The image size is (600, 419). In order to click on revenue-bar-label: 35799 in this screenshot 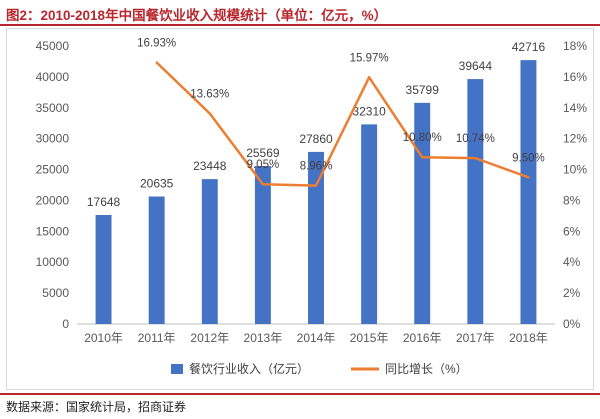, I will do `click(423, 90)`.